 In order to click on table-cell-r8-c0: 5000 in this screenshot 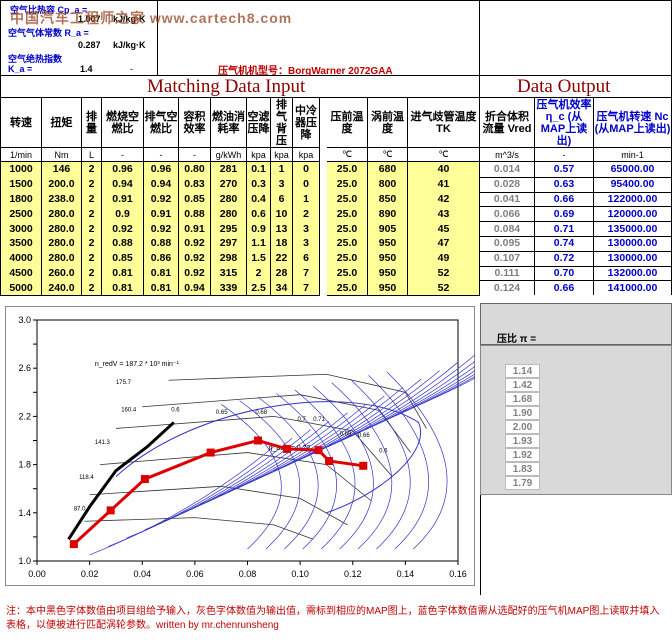, I will do `click(21, 288)`.